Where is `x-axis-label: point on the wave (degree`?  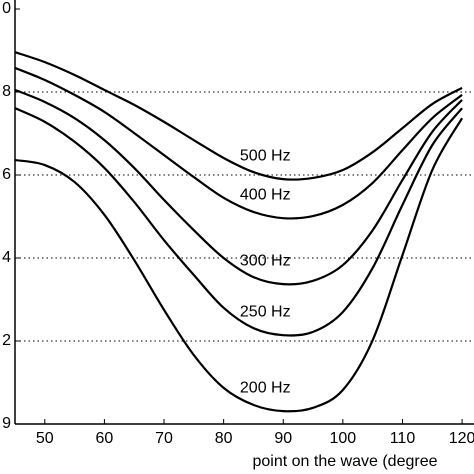 x-axis-label: point on the wave (degree is located at coordinates (344, 461).